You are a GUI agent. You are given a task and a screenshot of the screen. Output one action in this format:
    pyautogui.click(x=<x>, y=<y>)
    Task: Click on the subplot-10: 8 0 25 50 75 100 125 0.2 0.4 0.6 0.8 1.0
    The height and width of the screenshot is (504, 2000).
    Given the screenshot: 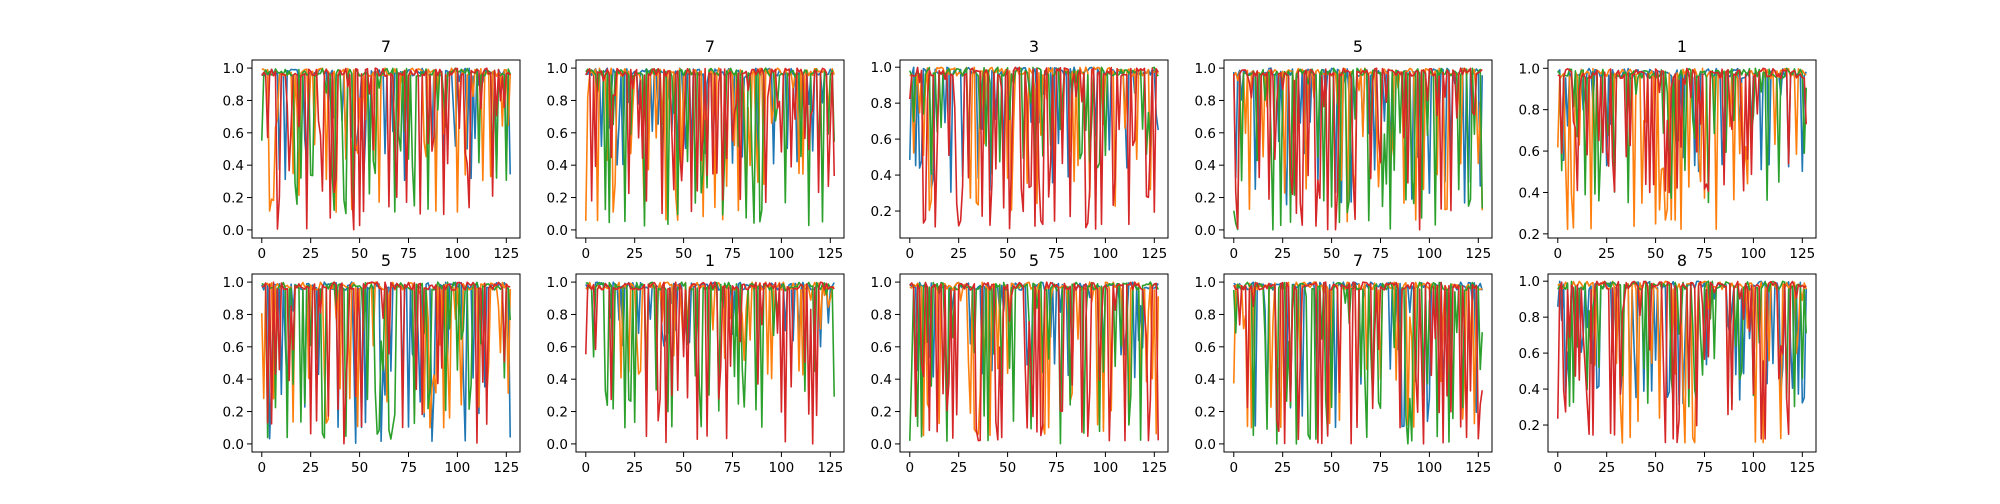 What is the action you would take?
    pyautogui.click(x=1668, y=363)
    